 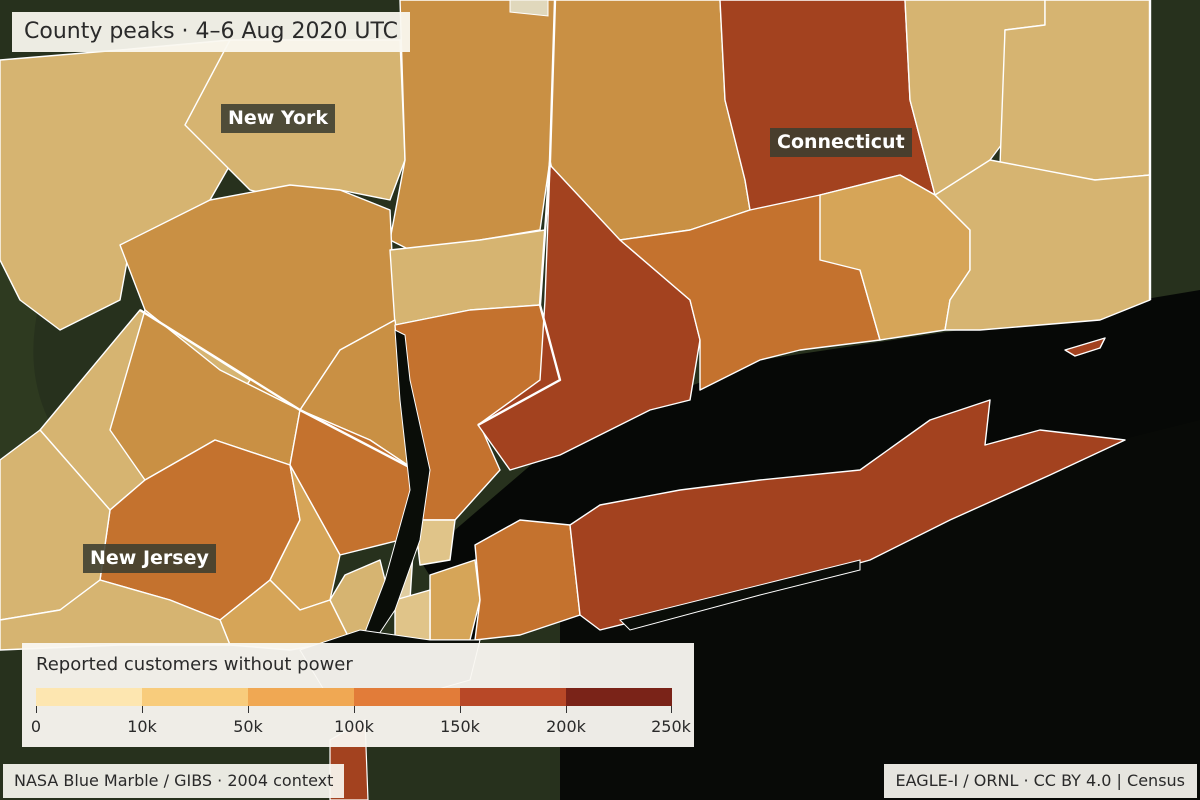 What do you see at coordinates (354, 726) in the screenshot?
I see `legend-tick-label: 100k` at bounding box center [354, 726].